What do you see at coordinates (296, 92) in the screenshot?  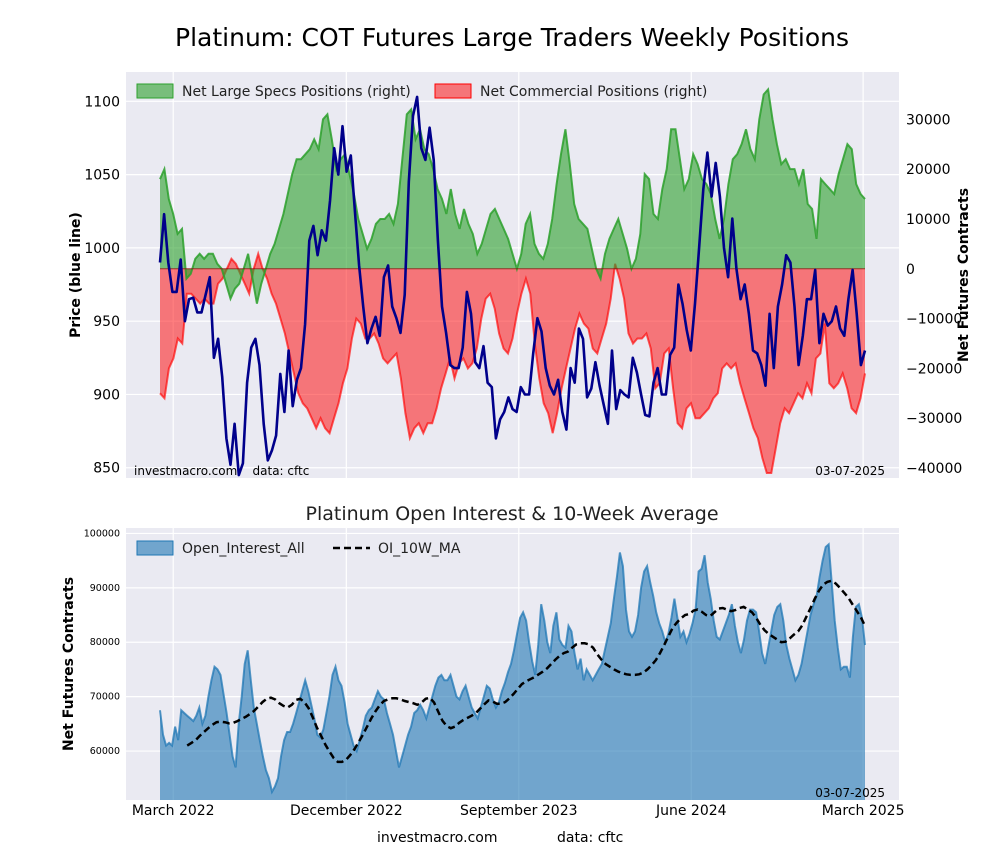 I see `legend-label-large-specs: Net Large Specs Positions (right)` at bounding box center [296, 92].